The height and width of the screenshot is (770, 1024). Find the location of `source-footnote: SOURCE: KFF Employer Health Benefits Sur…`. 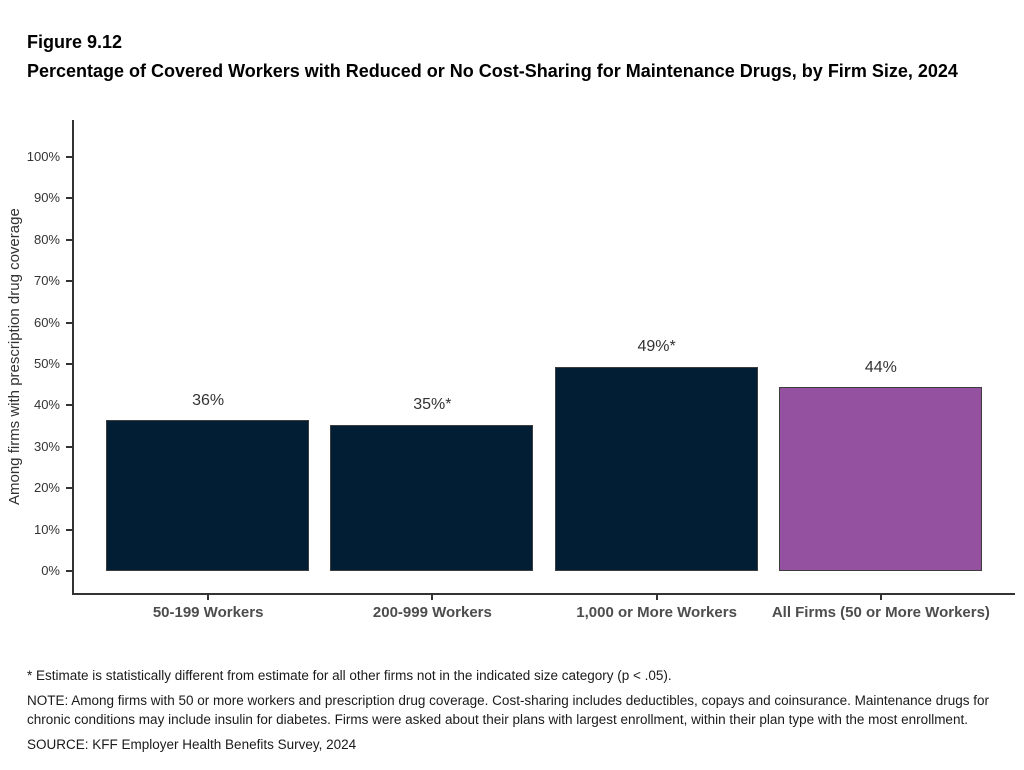

source-footnote: SOURCE: KFF Employer Health Benefits Sur… is located at coordinates (192, 744).